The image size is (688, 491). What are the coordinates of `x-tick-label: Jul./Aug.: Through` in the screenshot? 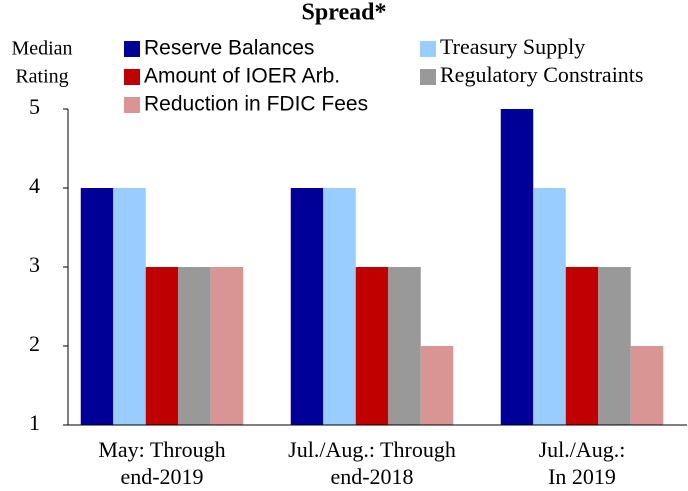 It's located at (372, 449).